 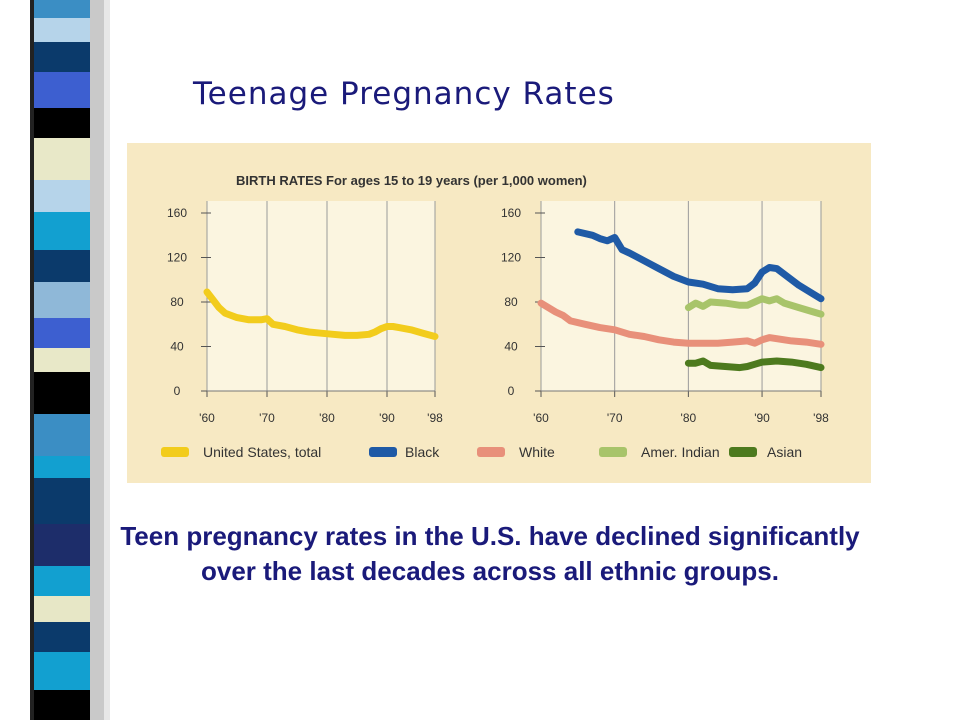 I want to click on stripe-shadow-soft, so click(x=107, y=360).